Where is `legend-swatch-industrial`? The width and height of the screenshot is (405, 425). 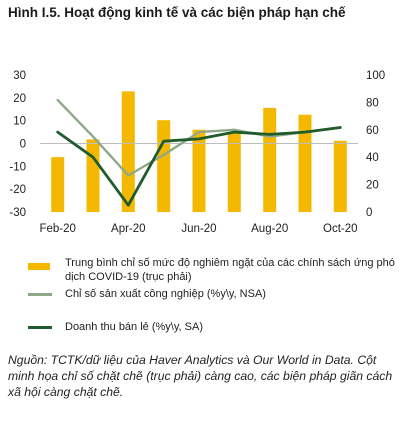
legend-swatch-industrial is located at coordinates (40, 294).